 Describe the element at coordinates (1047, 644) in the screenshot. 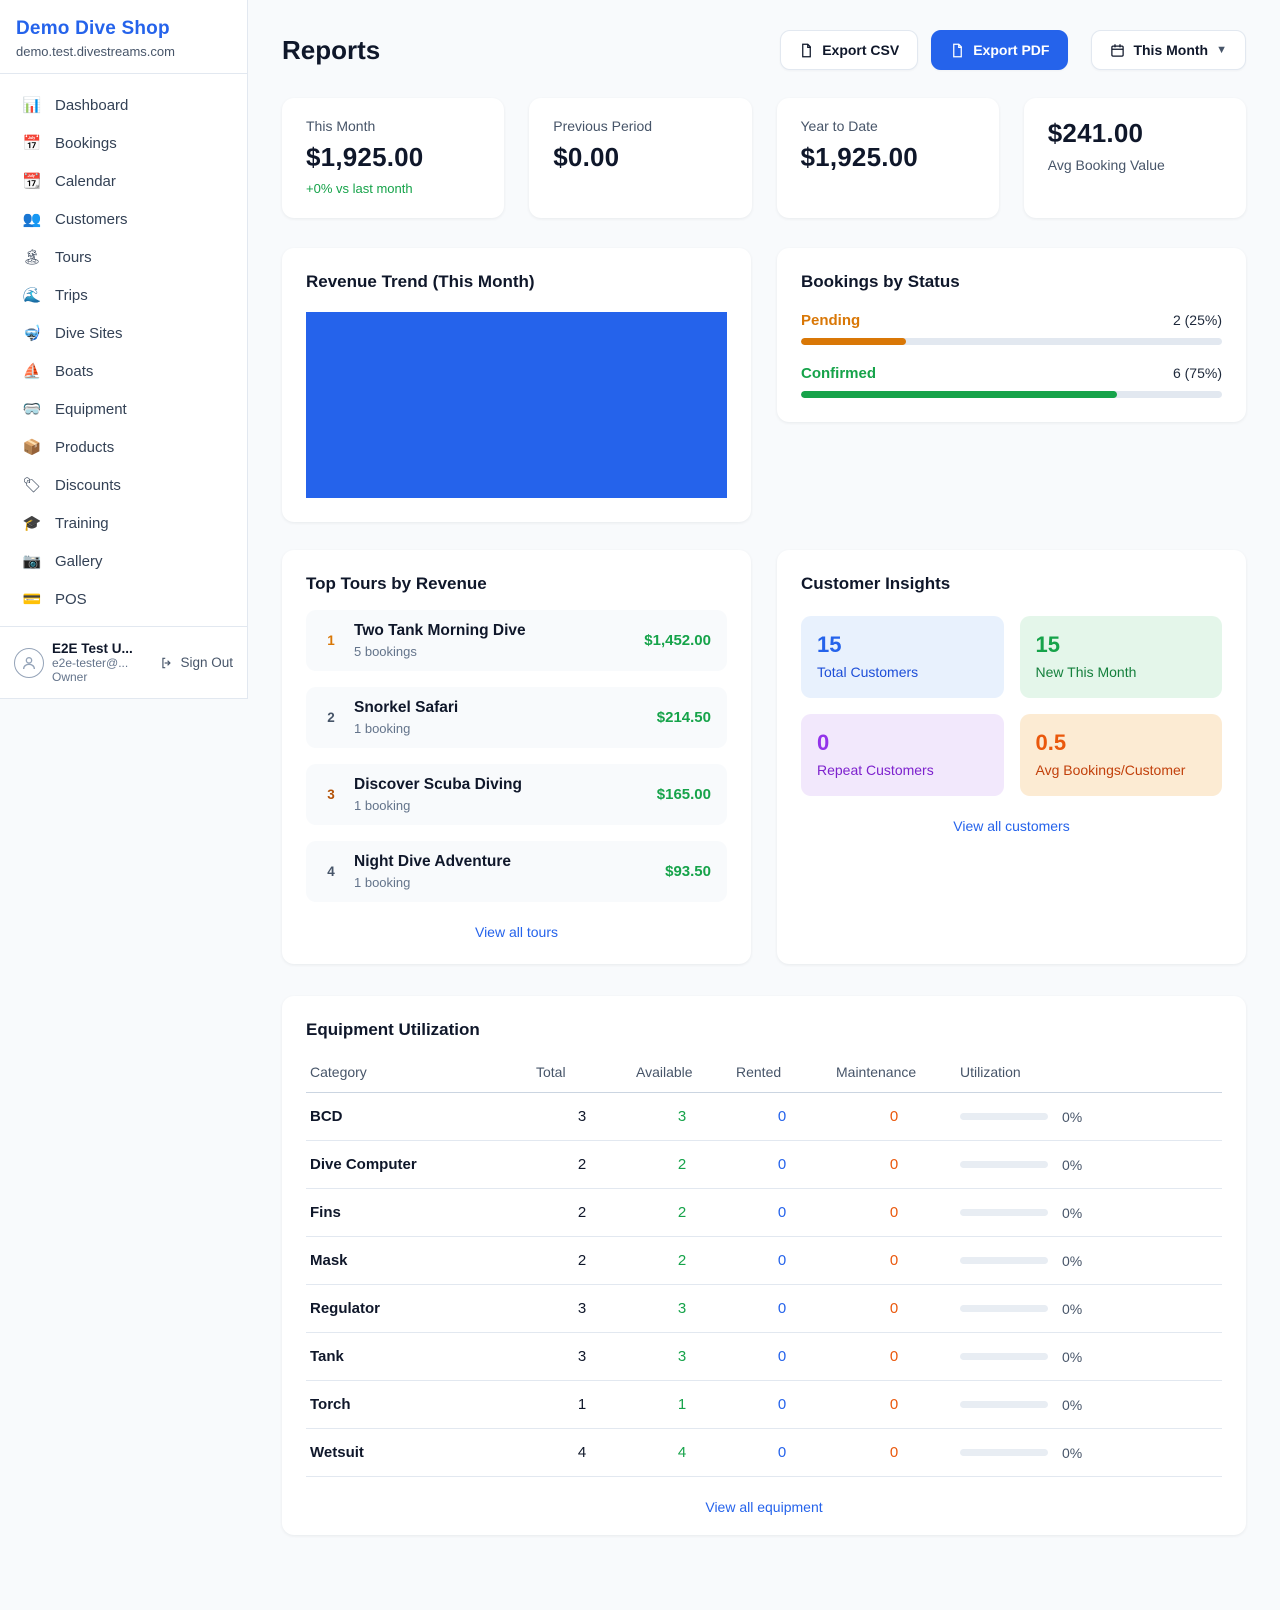

I see `insight-value: 15` at that location.